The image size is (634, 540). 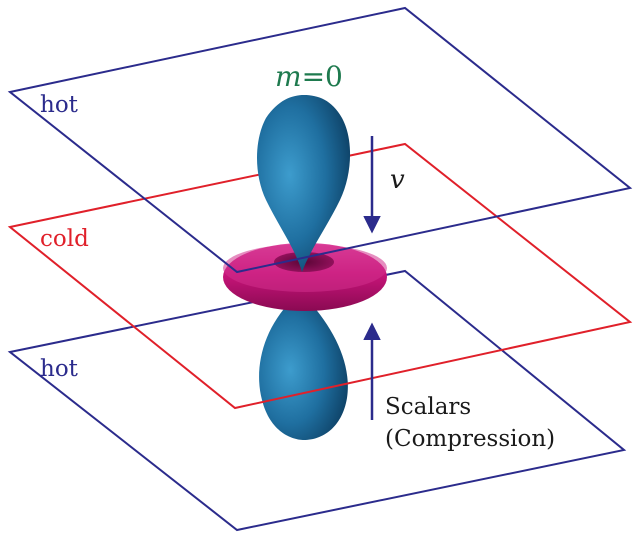 I want to click on mode-value: =0, so click(x=322, y=76).